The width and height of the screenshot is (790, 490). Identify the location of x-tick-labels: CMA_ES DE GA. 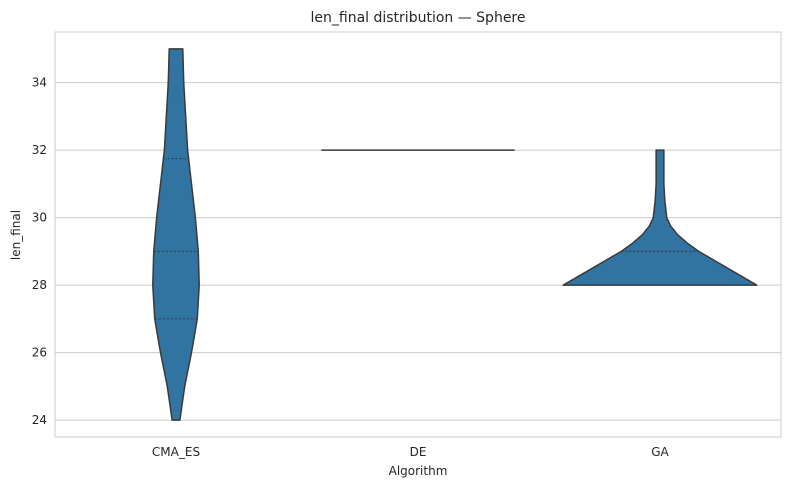
(411, 452).